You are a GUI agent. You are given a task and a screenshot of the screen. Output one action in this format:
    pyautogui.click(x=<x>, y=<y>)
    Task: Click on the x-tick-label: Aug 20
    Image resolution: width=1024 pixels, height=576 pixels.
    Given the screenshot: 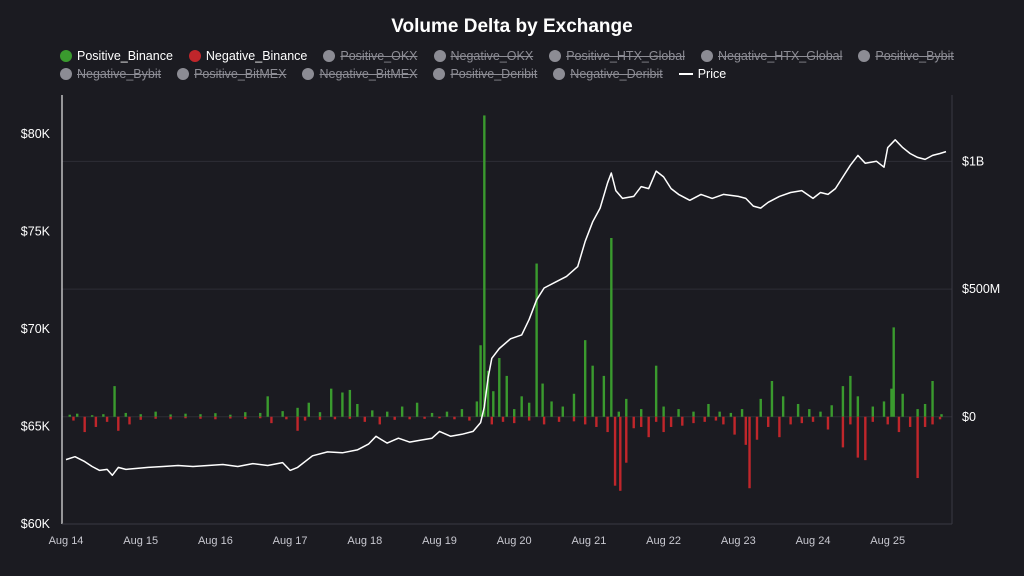 What is the action you would take?
    pyautogui.click(x=514, y=541)
    